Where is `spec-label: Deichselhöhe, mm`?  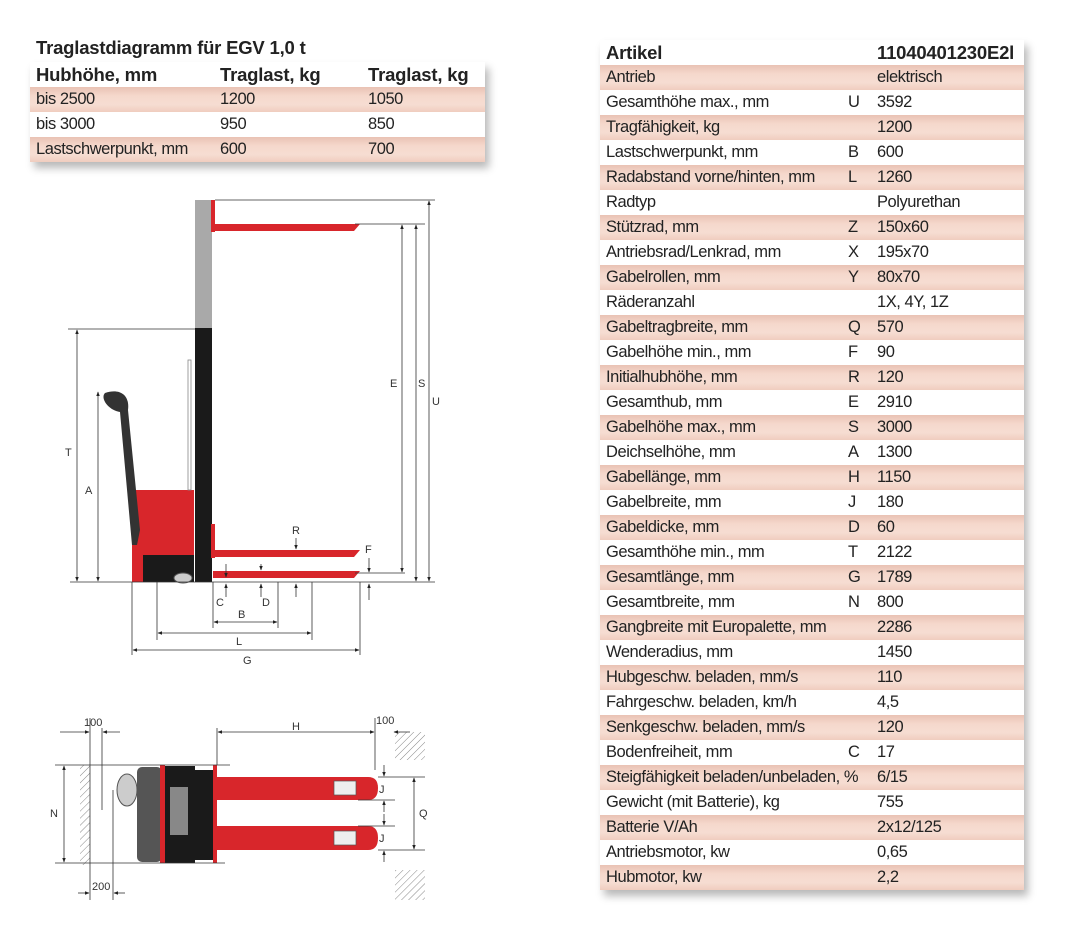
spec-label: Deichselhöhe, mm is located at coordinates (671, 452).